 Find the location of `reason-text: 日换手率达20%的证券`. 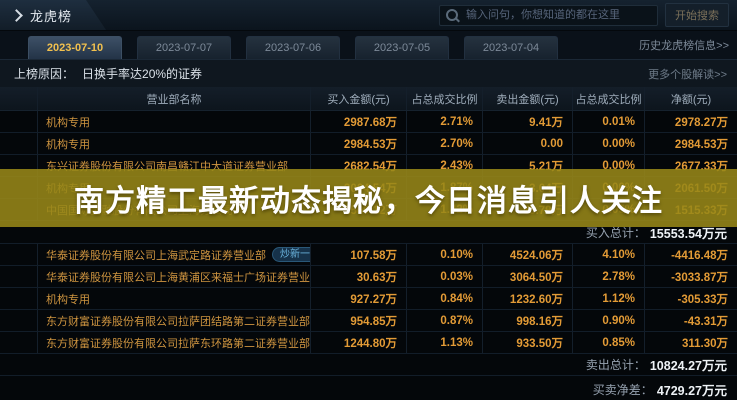

reason-text: 日换手率达20%的证券 is located at coordinates (142, 74).